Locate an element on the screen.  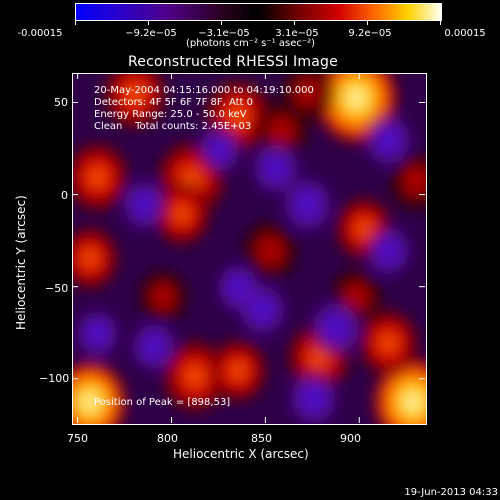
y-axis-label: Heliocentric Y (arcsec) is located at coordinates (21, 262).